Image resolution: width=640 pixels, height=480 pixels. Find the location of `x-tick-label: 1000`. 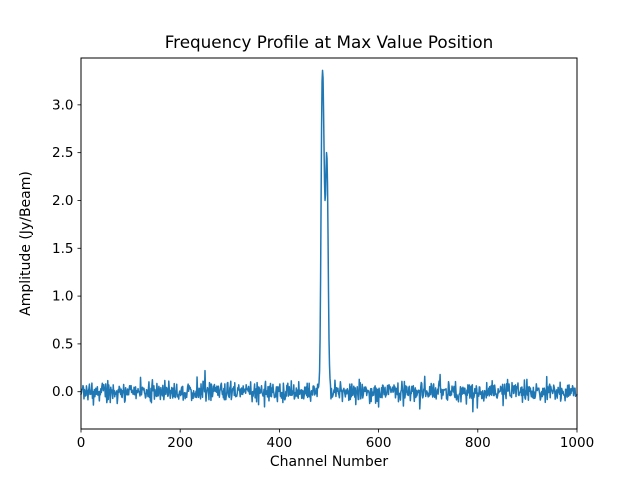

x-tick-label: 1000 is located at coordinates (577, 443).